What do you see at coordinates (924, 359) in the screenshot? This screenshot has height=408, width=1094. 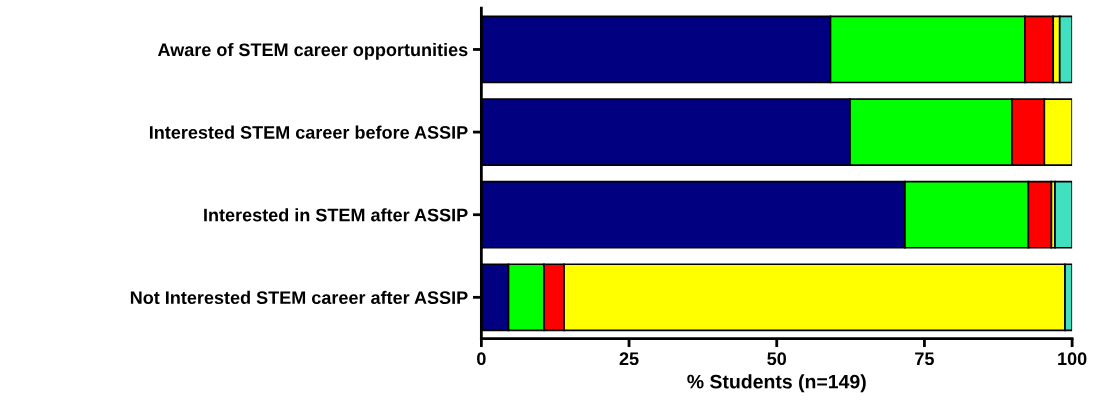 I see `x-tick-label: 75` at bounding box center [924, 359].